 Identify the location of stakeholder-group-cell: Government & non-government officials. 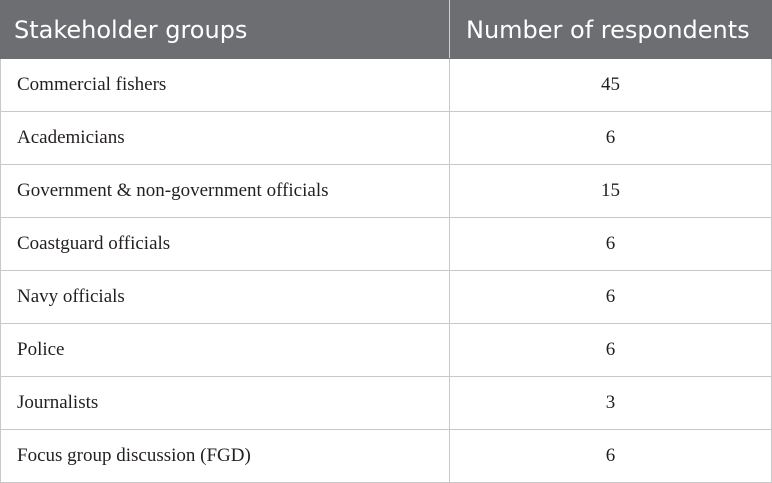
(225, 191).